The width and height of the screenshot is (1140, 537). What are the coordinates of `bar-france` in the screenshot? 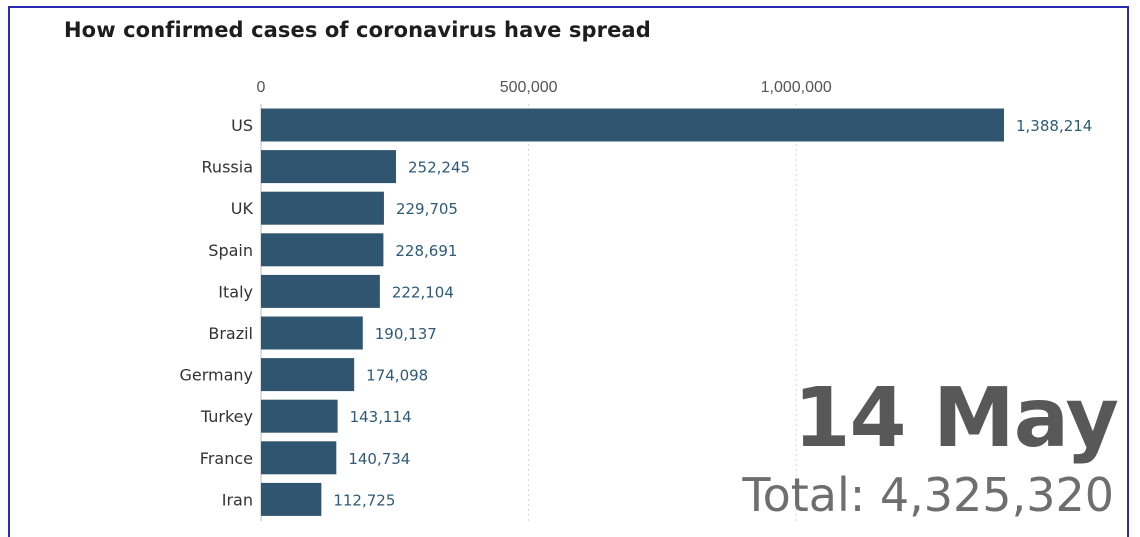 It's located at (299, 458).